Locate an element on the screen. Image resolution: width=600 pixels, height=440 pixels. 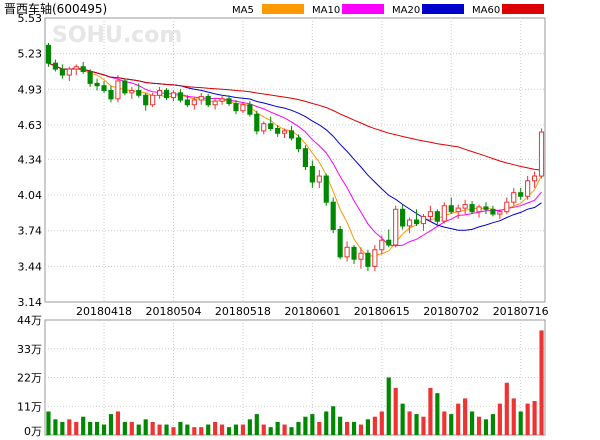
legend-swatch-ma5 is located at coordinates (283, 9).